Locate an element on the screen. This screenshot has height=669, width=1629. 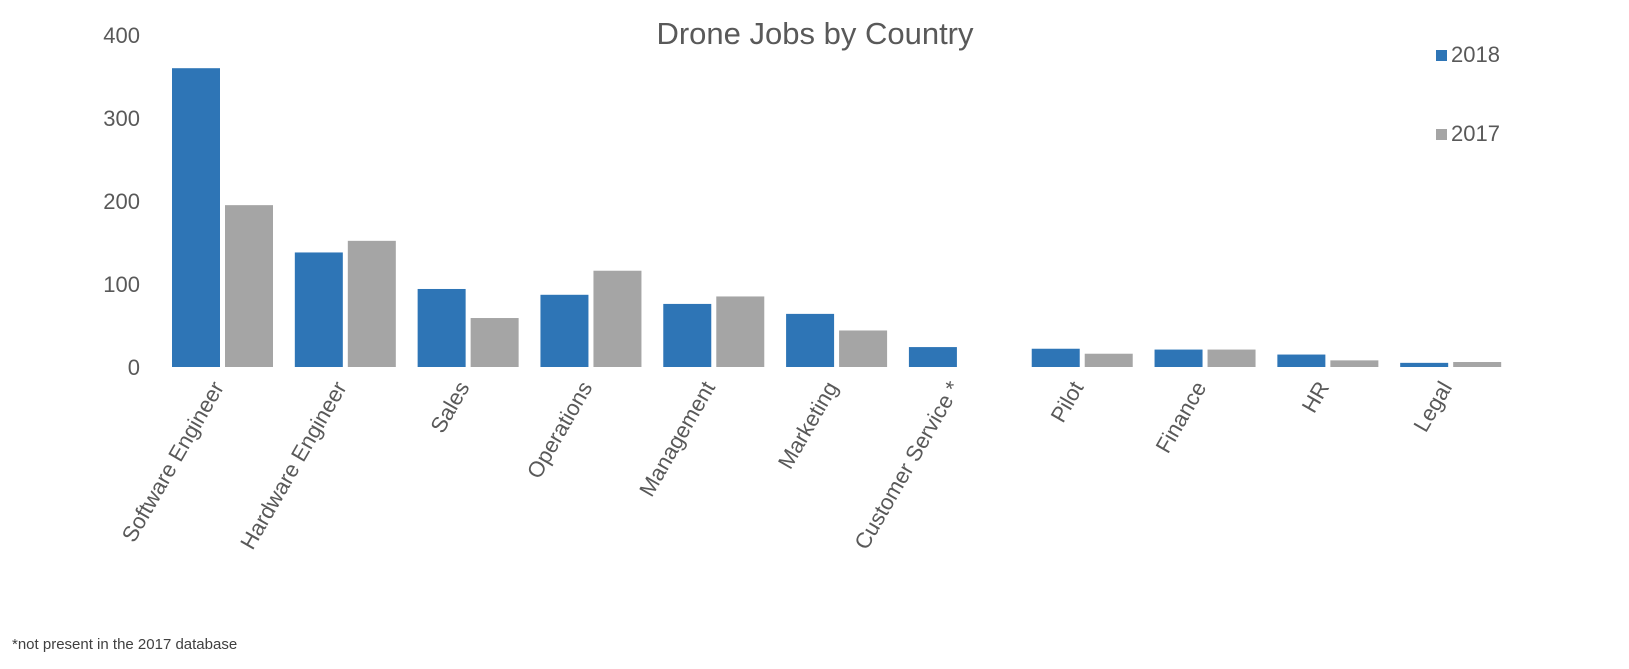
y-tick-label-1: 100 is located at coordinates (121, 284).